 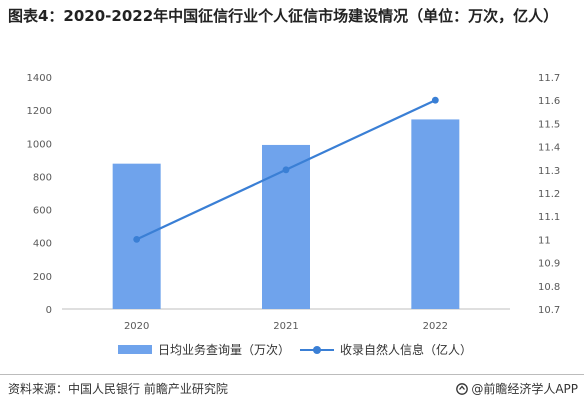 I want to click on y-right-tick-label: 11.7, so click(x=549, y=78).